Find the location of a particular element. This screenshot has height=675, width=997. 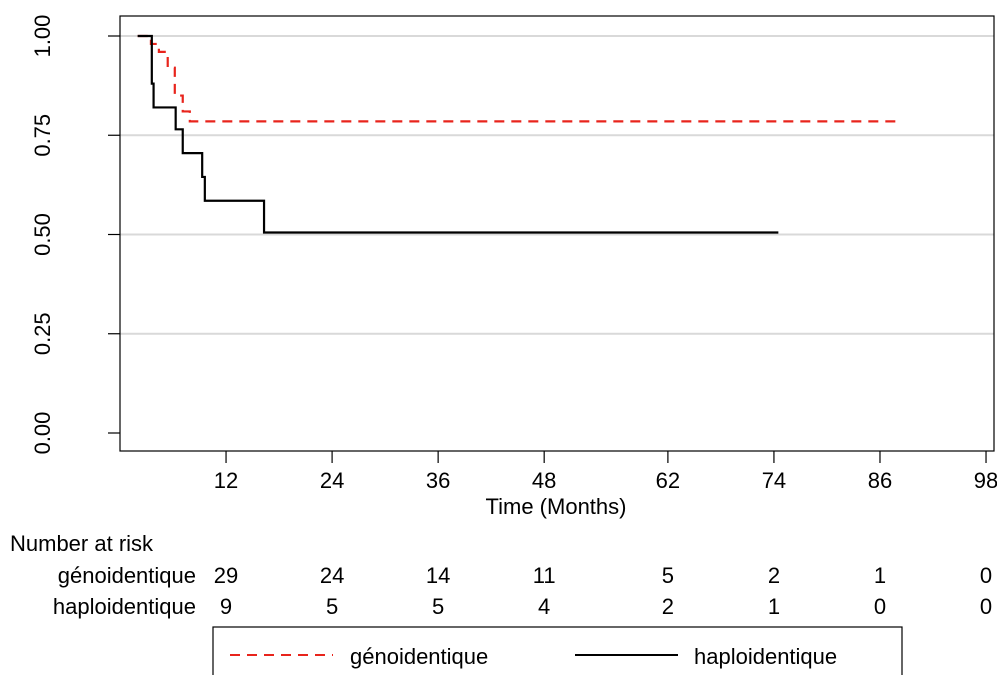

legend-box is located at coordinates (557, 650).